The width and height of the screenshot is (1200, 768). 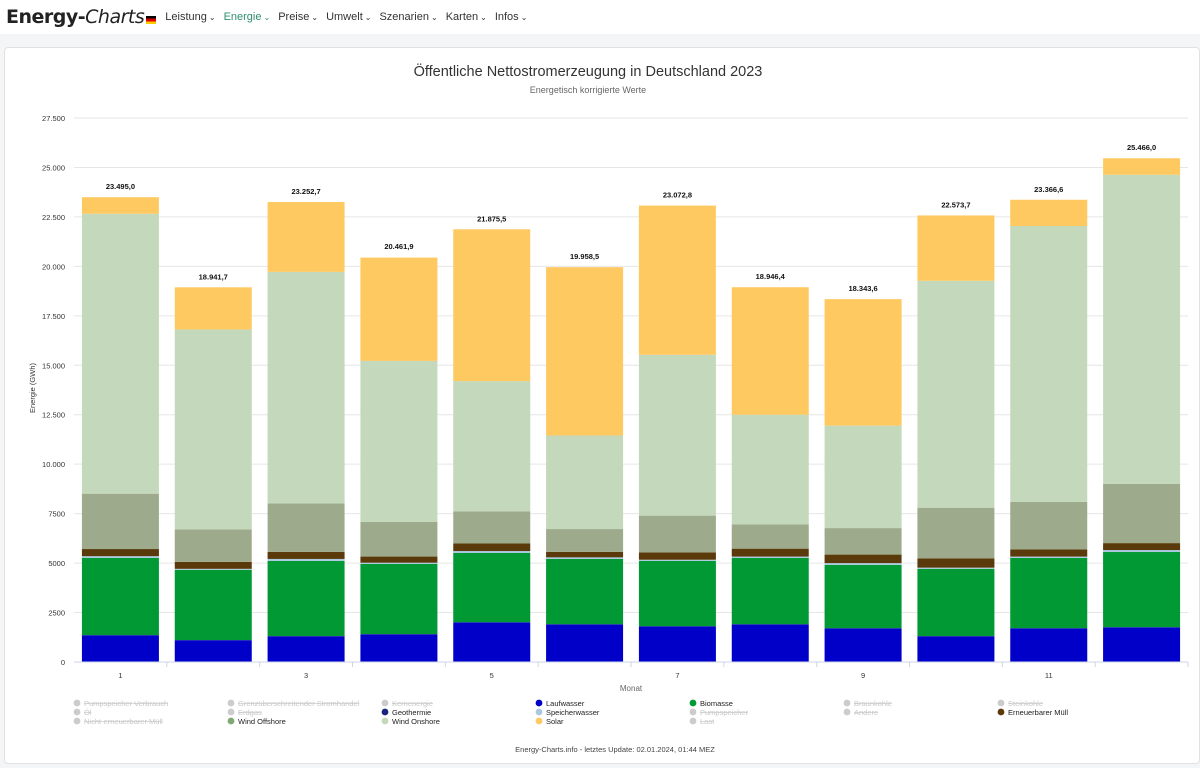 What do you see at coordinates (407, 712) in the screenshot?
I see `legend-item-geothermie: Geothermie` at bounding box center [407, 712].